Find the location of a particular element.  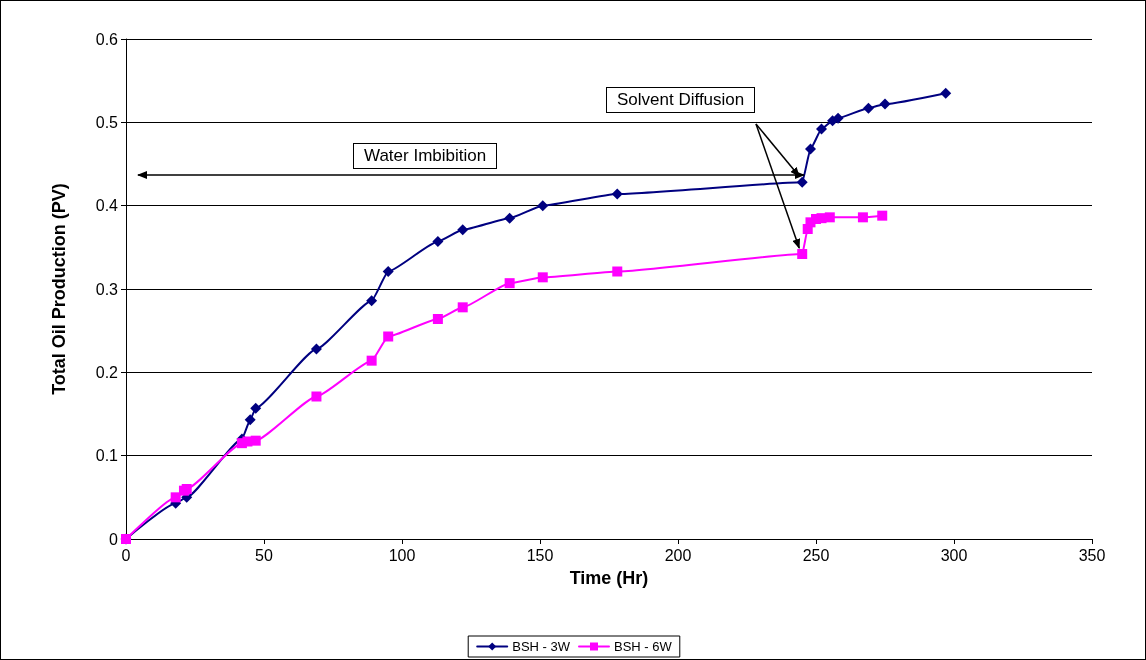

y-axis-title: Total Oil Production (PV) is located at coordinates (59, 289).